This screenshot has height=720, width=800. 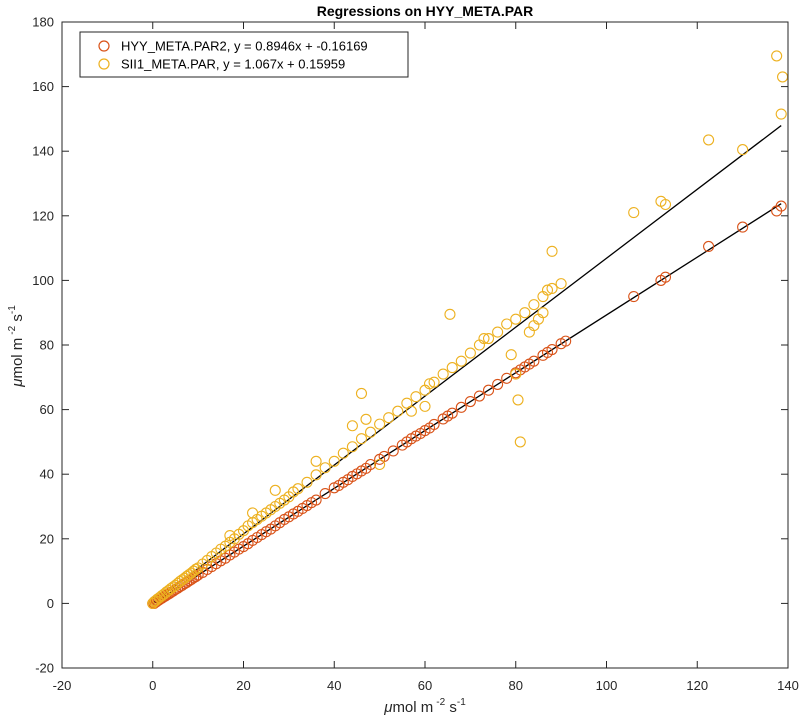 I want to click on x-axis-exp-2: -1, so click(x=461, y=702).